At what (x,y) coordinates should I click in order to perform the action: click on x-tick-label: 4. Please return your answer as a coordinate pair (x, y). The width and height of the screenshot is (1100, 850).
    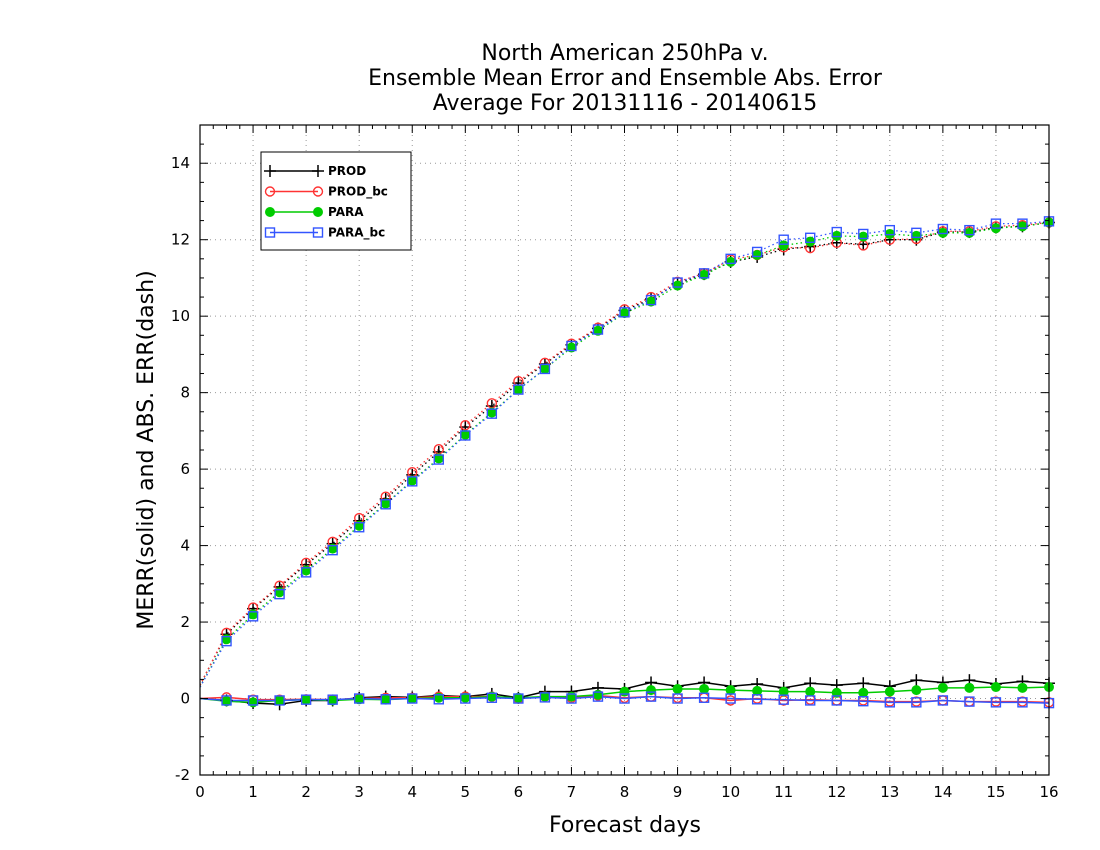
    Looking at the image, I should click on (412, 792).